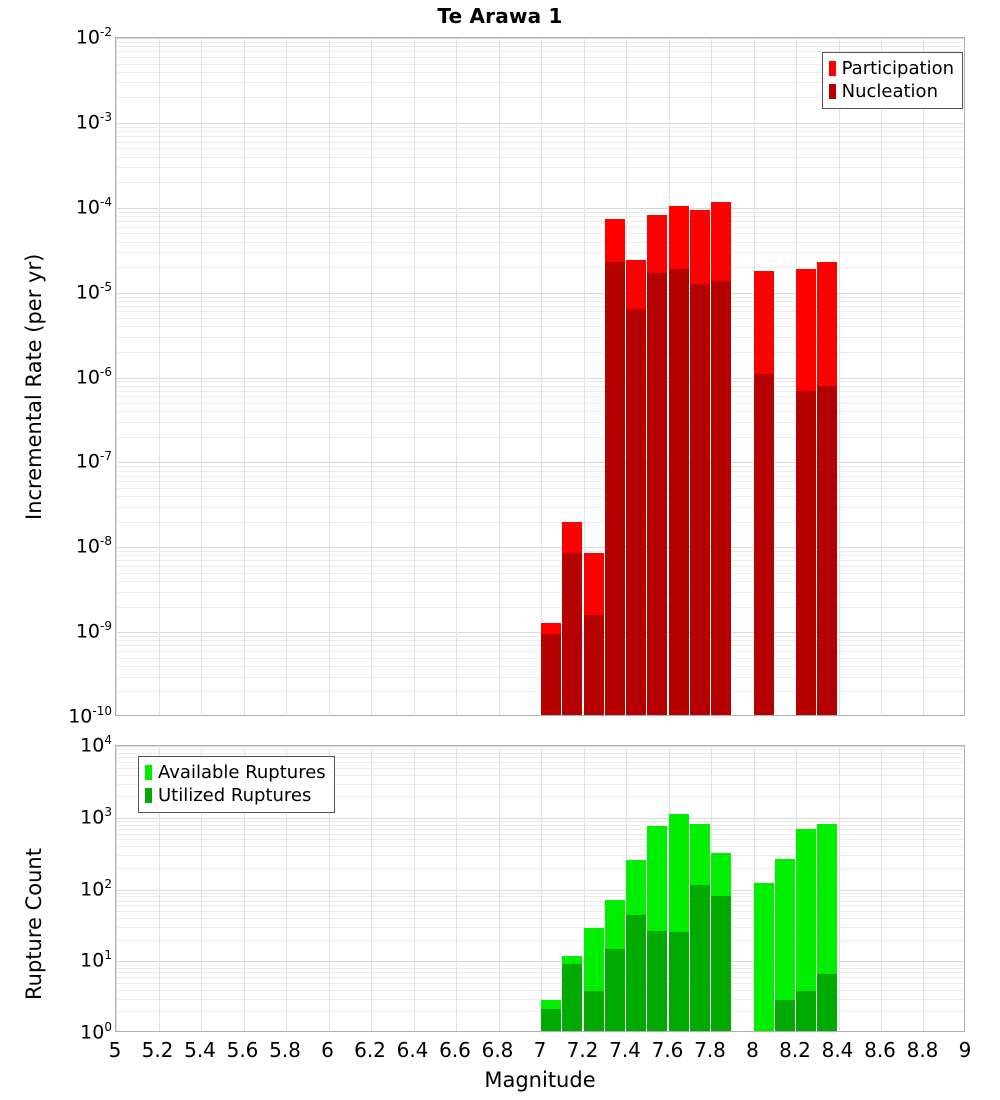 The image size is (1000, 1100). I want to click on legend-item-utilized-ruptures: Utilized Ruptures, so click(235, 795).